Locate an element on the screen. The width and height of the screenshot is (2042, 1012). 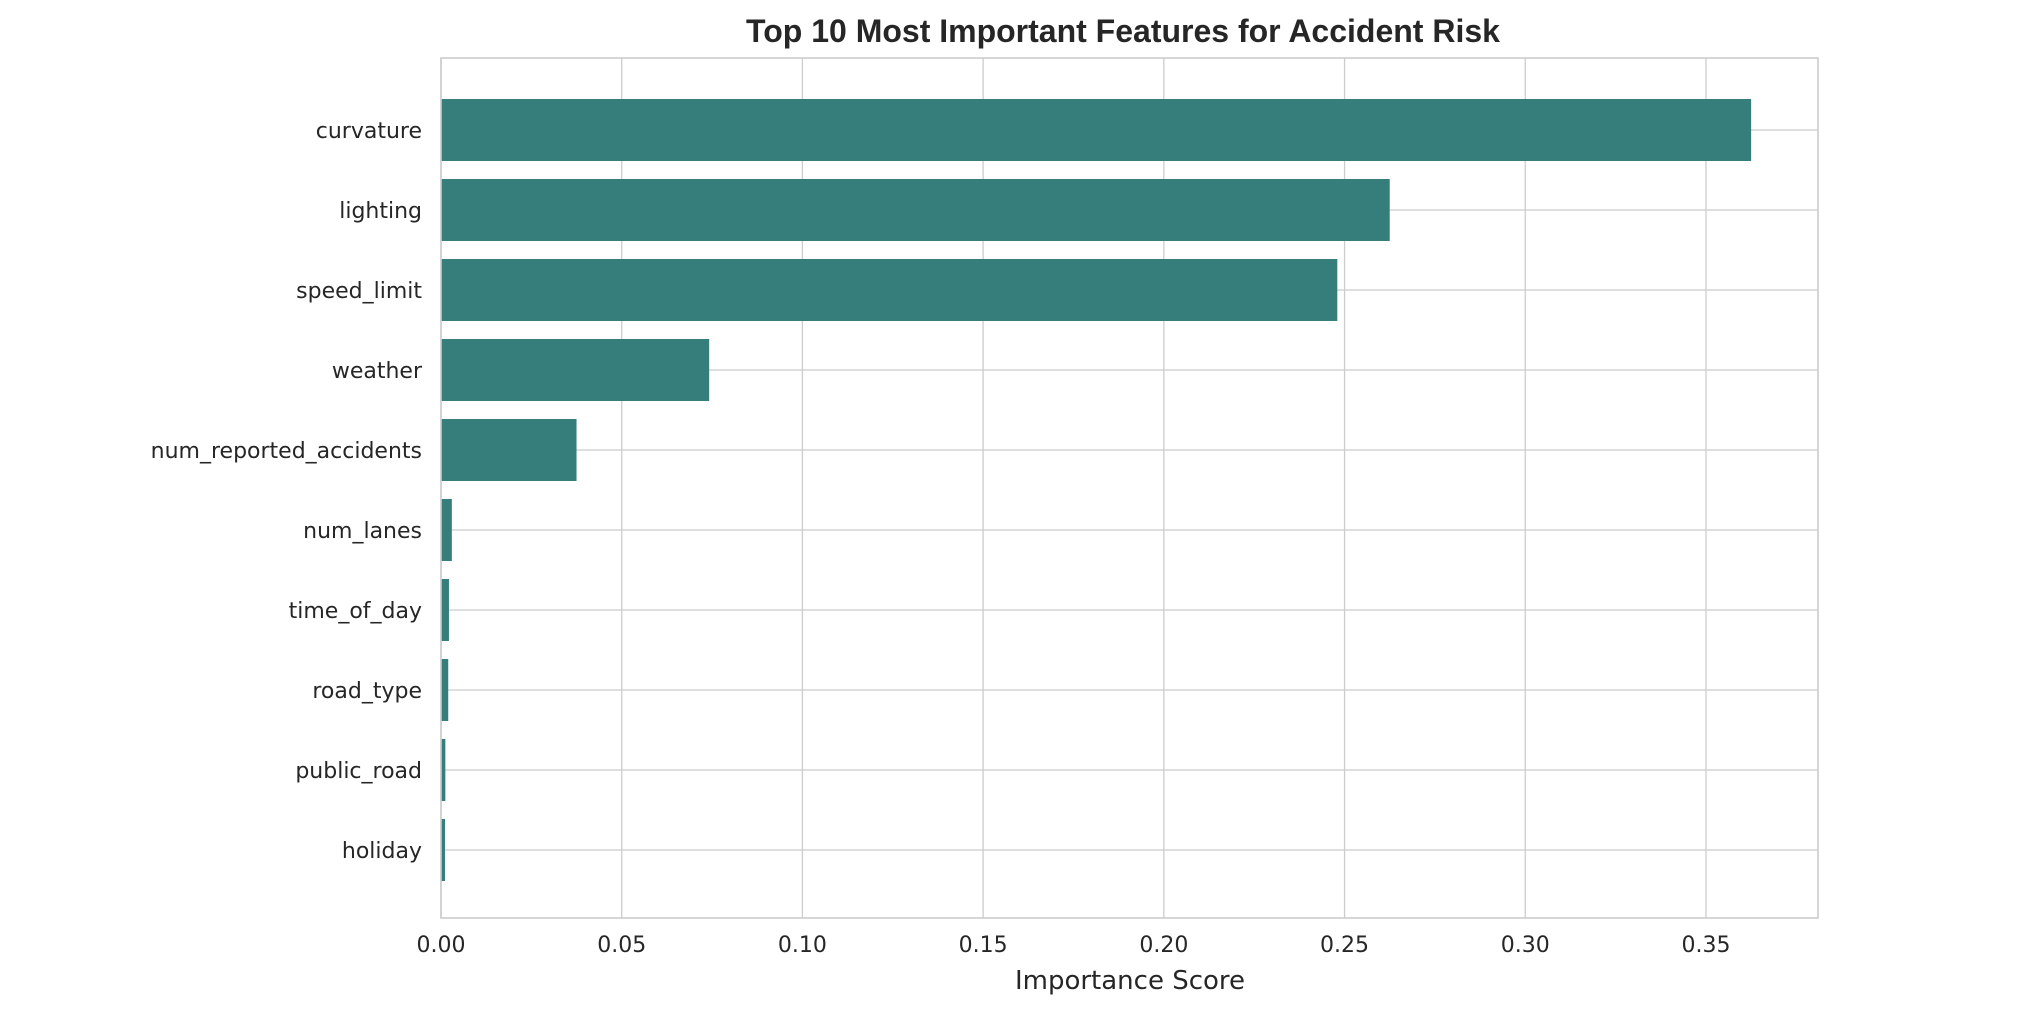
y-tick-label: weather is located at coordinates (377, 371).